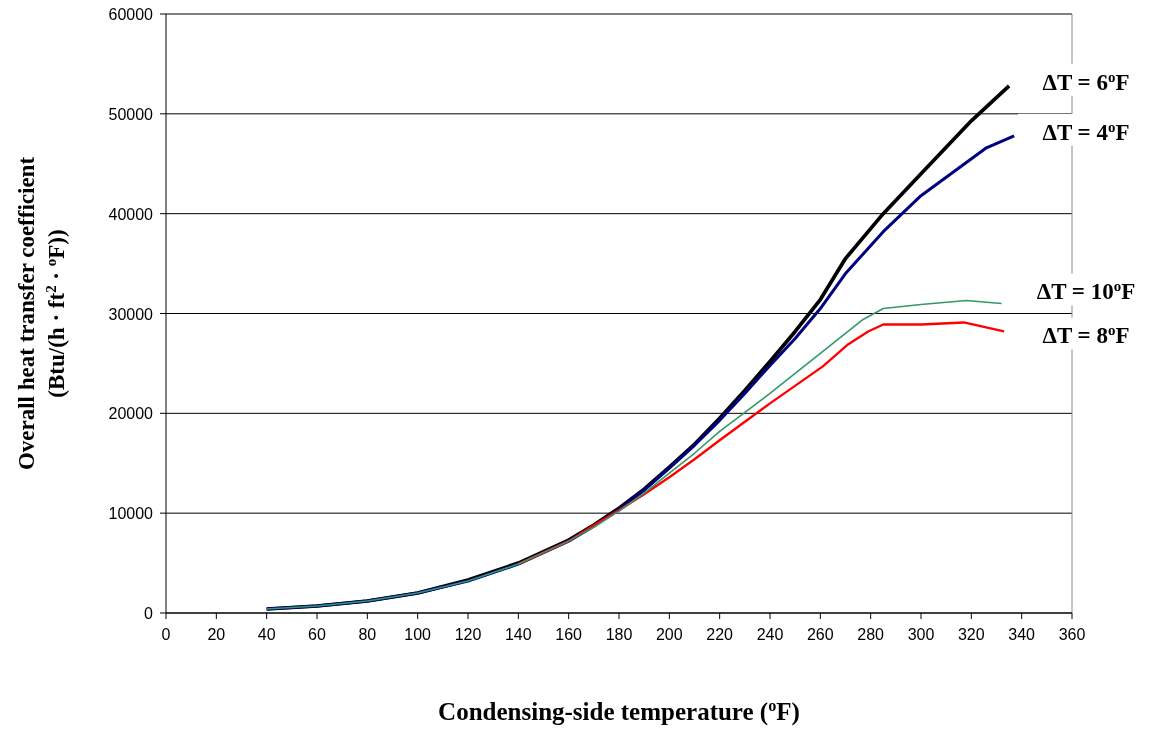 The image size is (1157, 732). I want to click on x-tick-label: 300, so click(921, 634).